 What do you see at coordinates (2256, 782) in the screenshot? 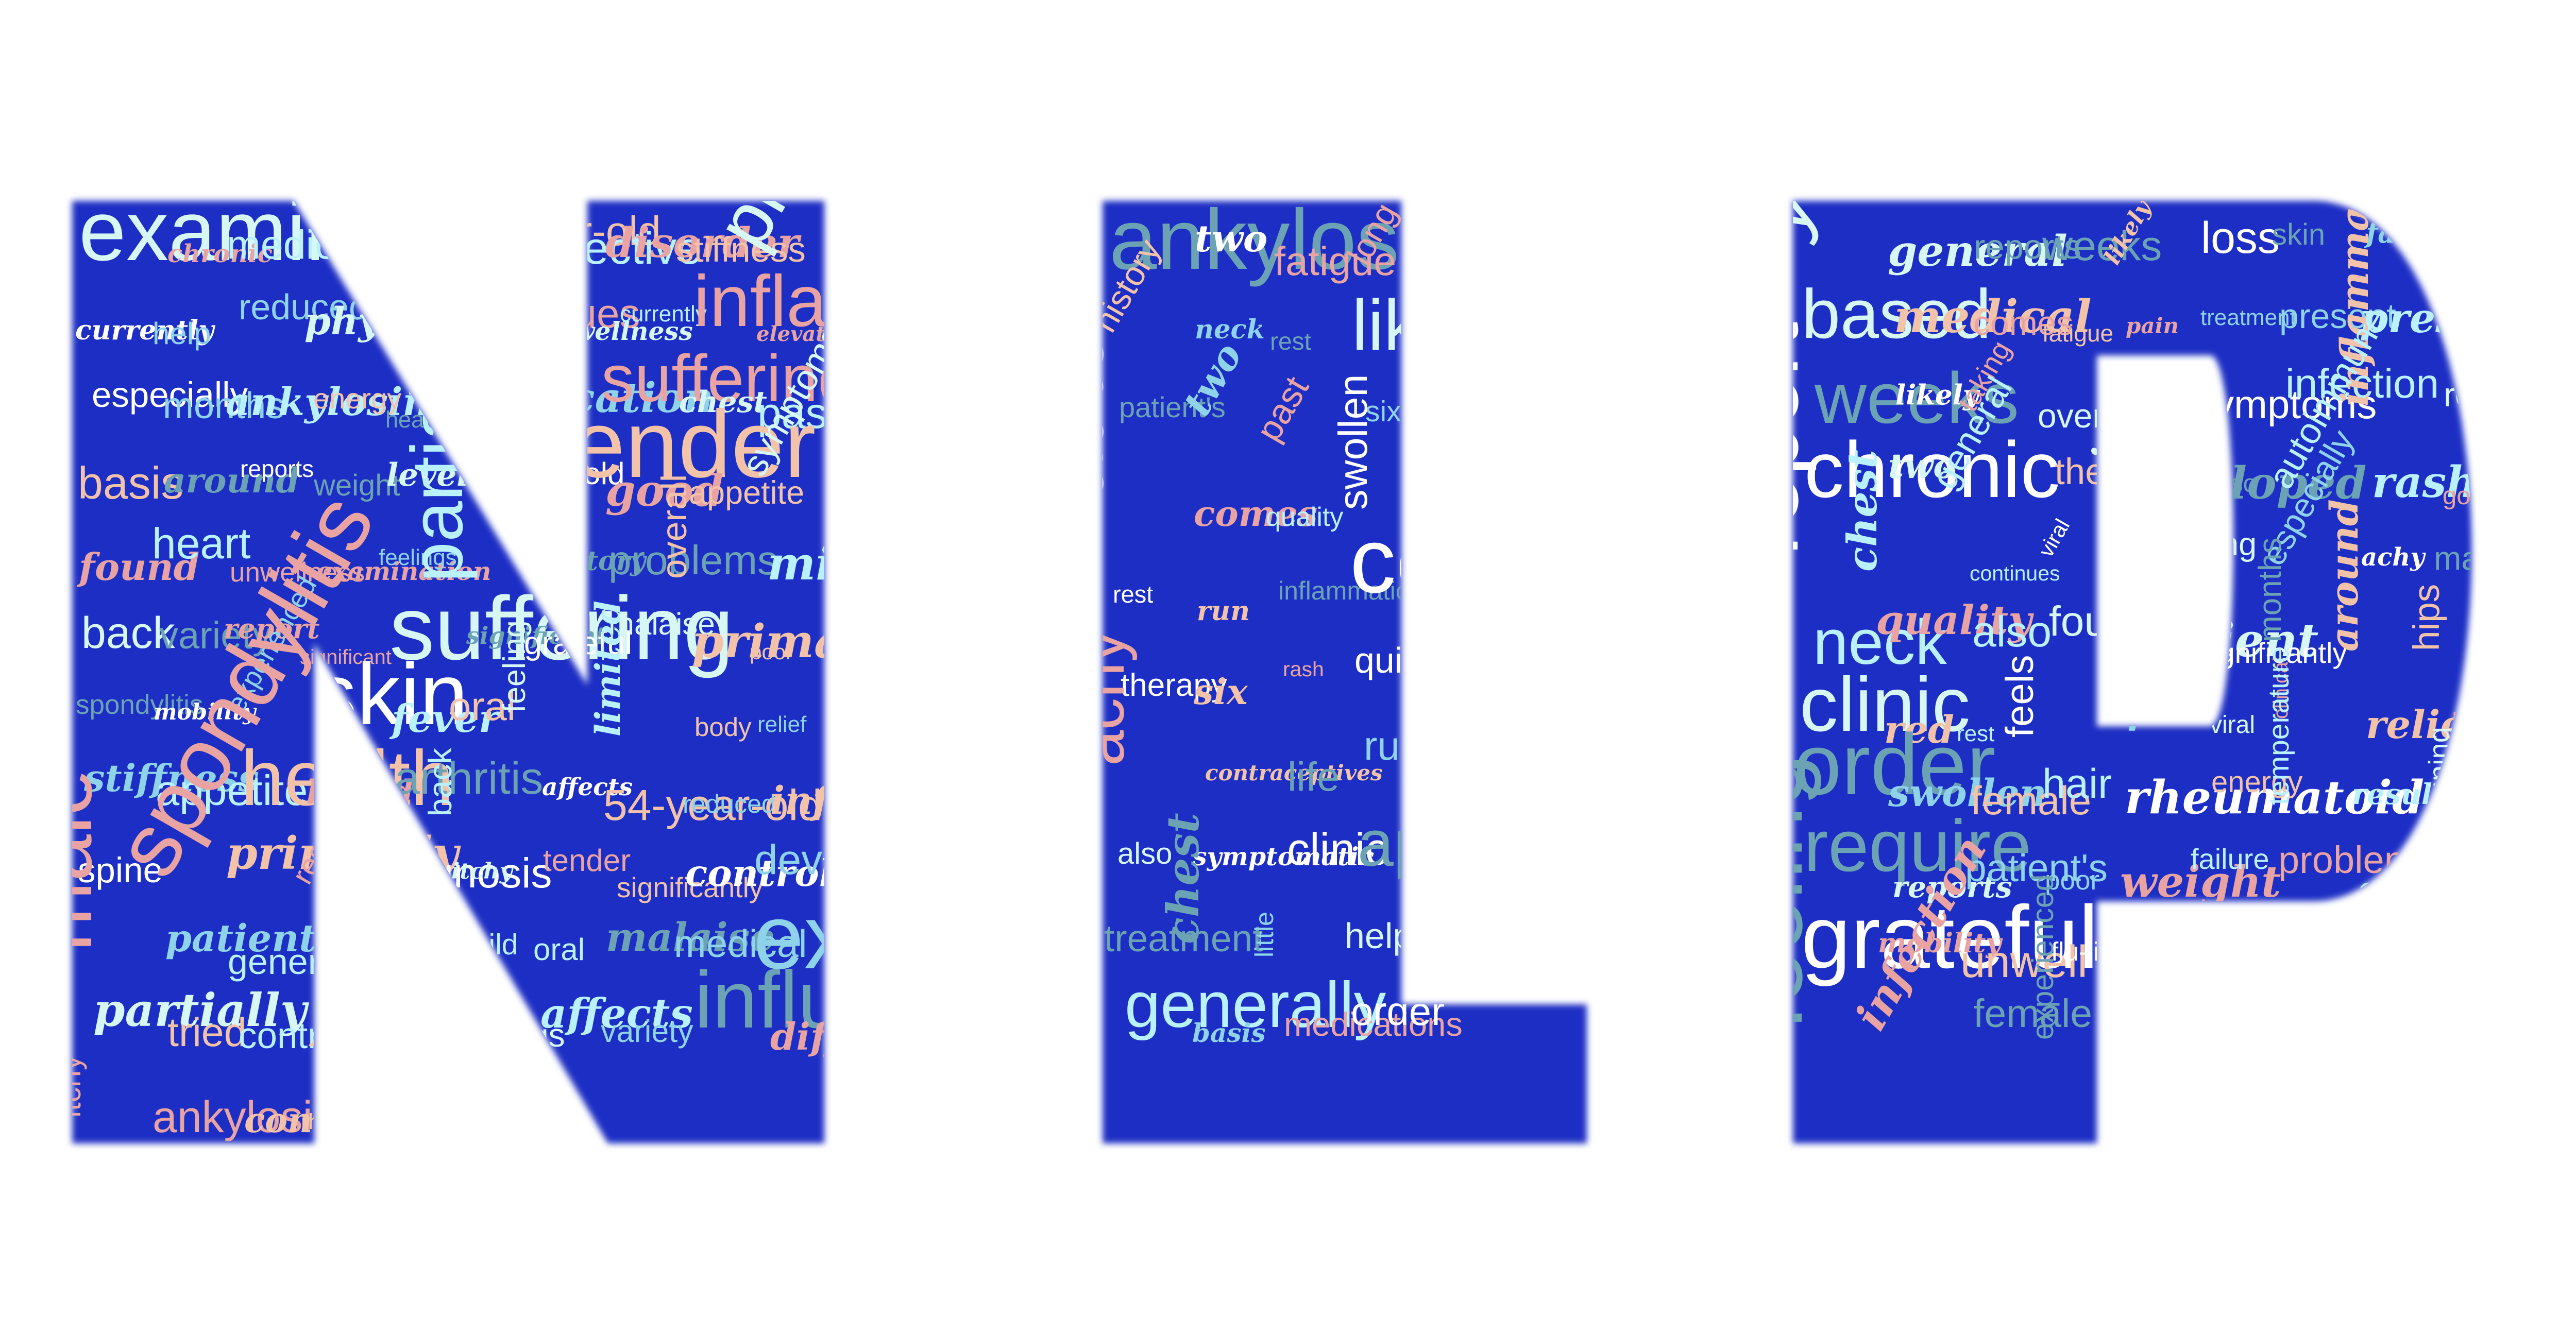
I see `word-energy: energy` at bounding box center [2256, 782].